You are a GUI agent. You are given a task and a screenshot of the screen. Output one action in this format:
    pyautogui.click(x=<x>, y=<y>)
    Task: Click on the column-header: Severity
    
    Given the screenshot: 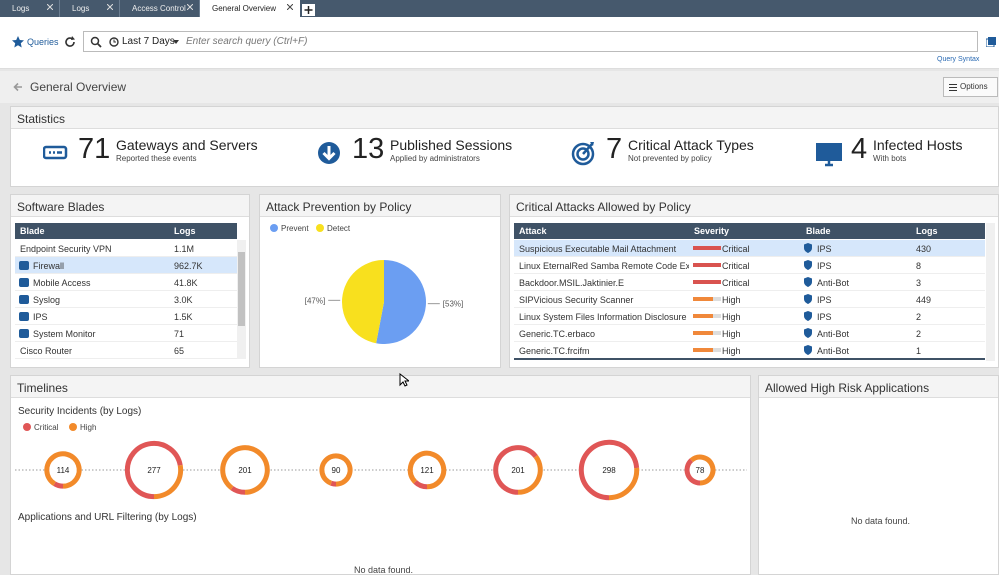 What is the action you would take?
    pyautogui.click(x=745, y=231)
    